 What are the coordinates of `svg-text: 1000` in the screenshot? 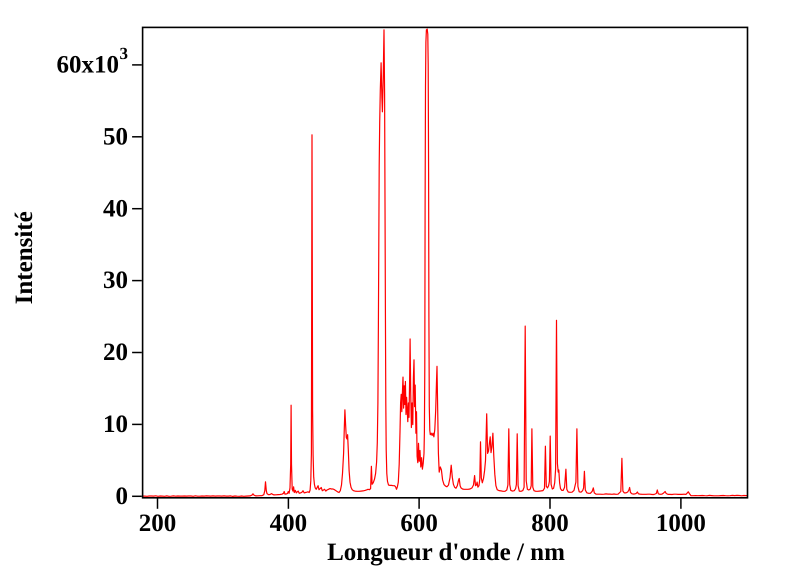 It's located at (681, 523).